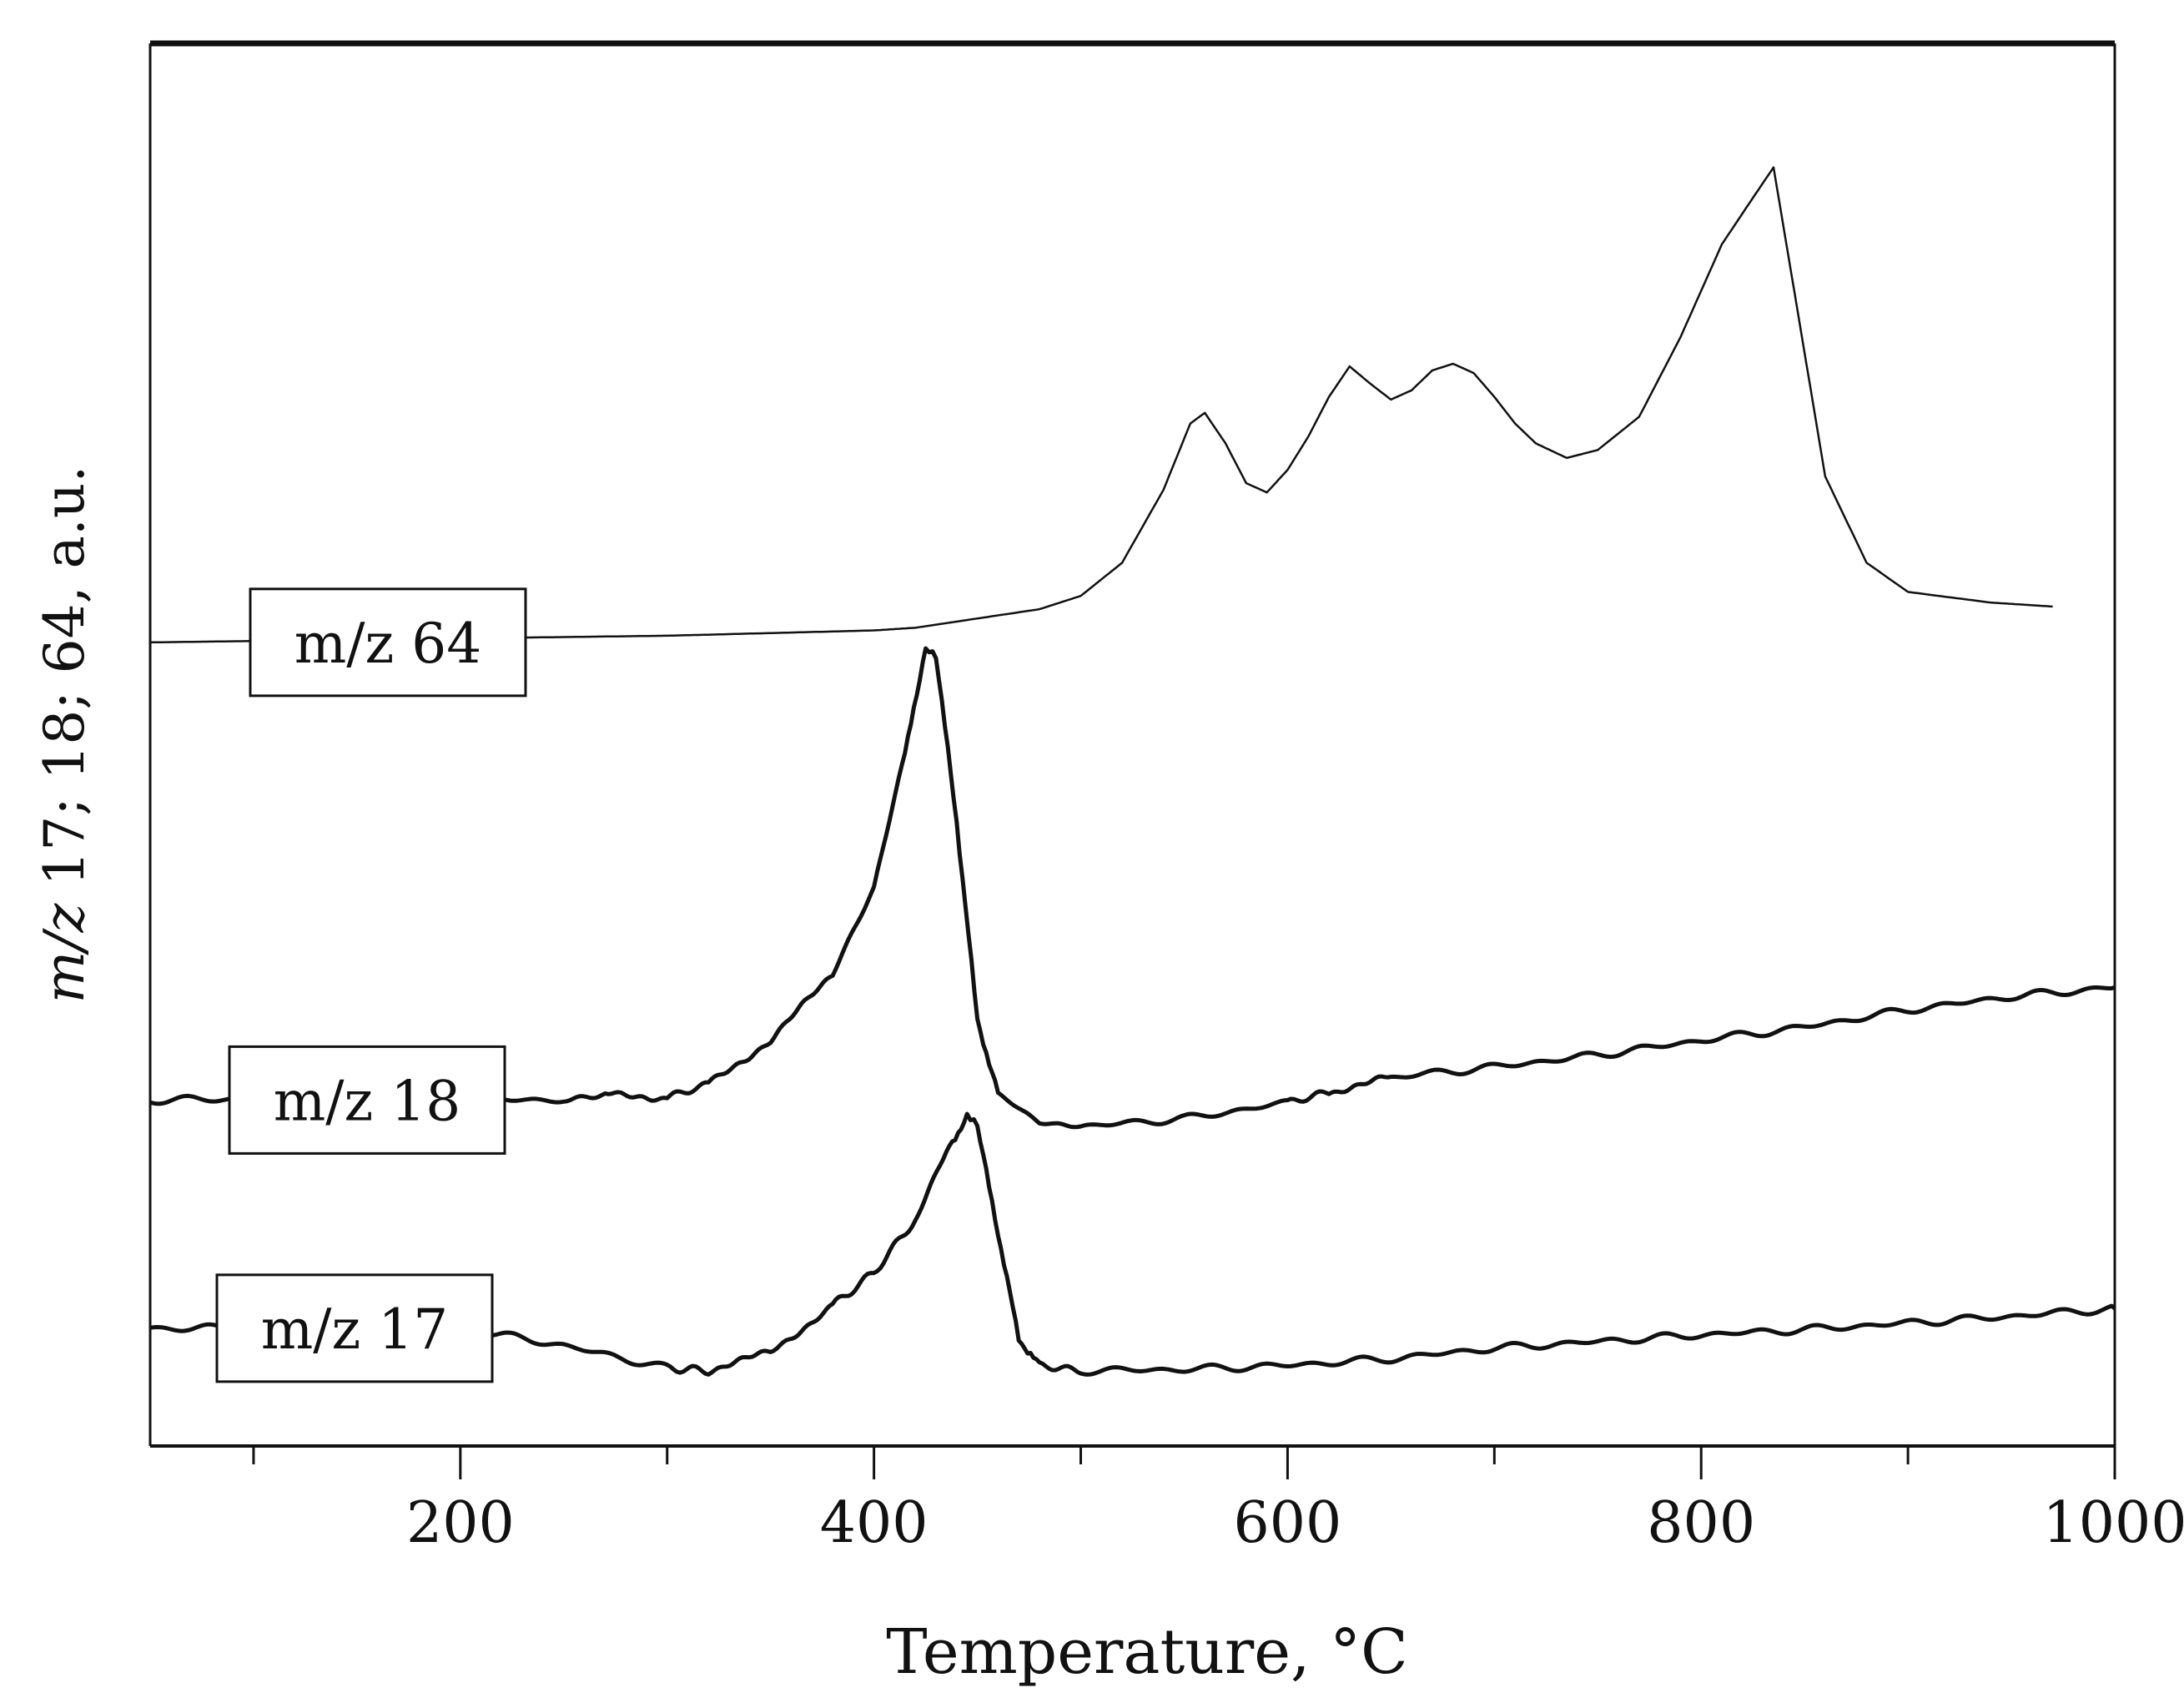 This screenshot has height=1708, width=2184. What do you see at coordinates (1218, 1501) in the screenshot?
I see `x-ticks: 200 400 600 800 1000` at bounding box center [1218, 1501].